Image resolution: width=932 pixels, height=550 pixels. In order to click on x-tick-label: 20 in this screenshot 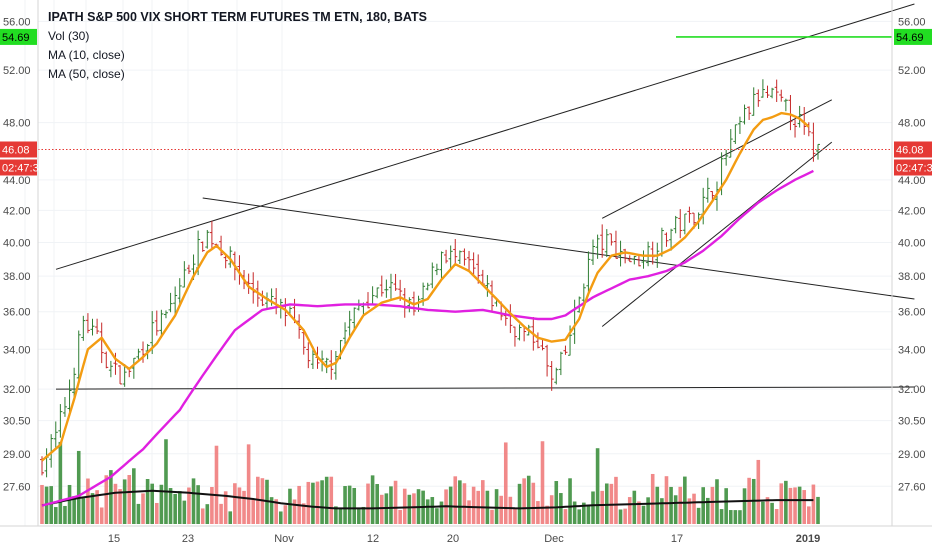, I will do `click(453, 539)`.